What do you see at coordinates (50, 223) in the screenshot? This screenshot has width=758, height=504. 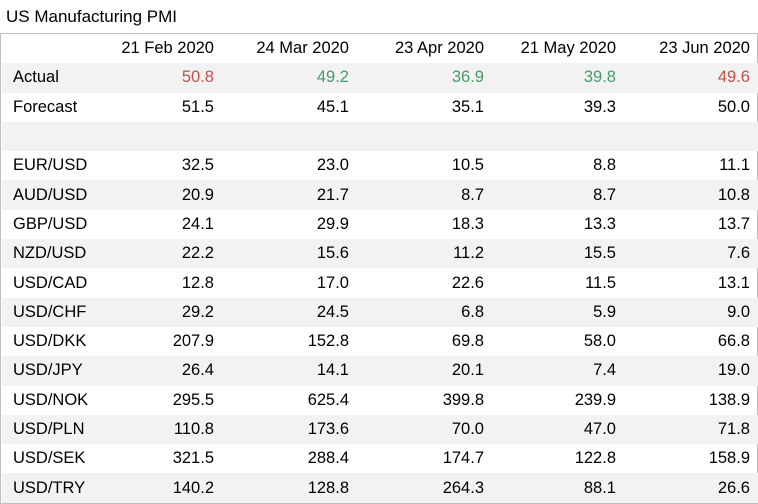 I see `row-label: GBP/USD` at bounding box center [50, 223].